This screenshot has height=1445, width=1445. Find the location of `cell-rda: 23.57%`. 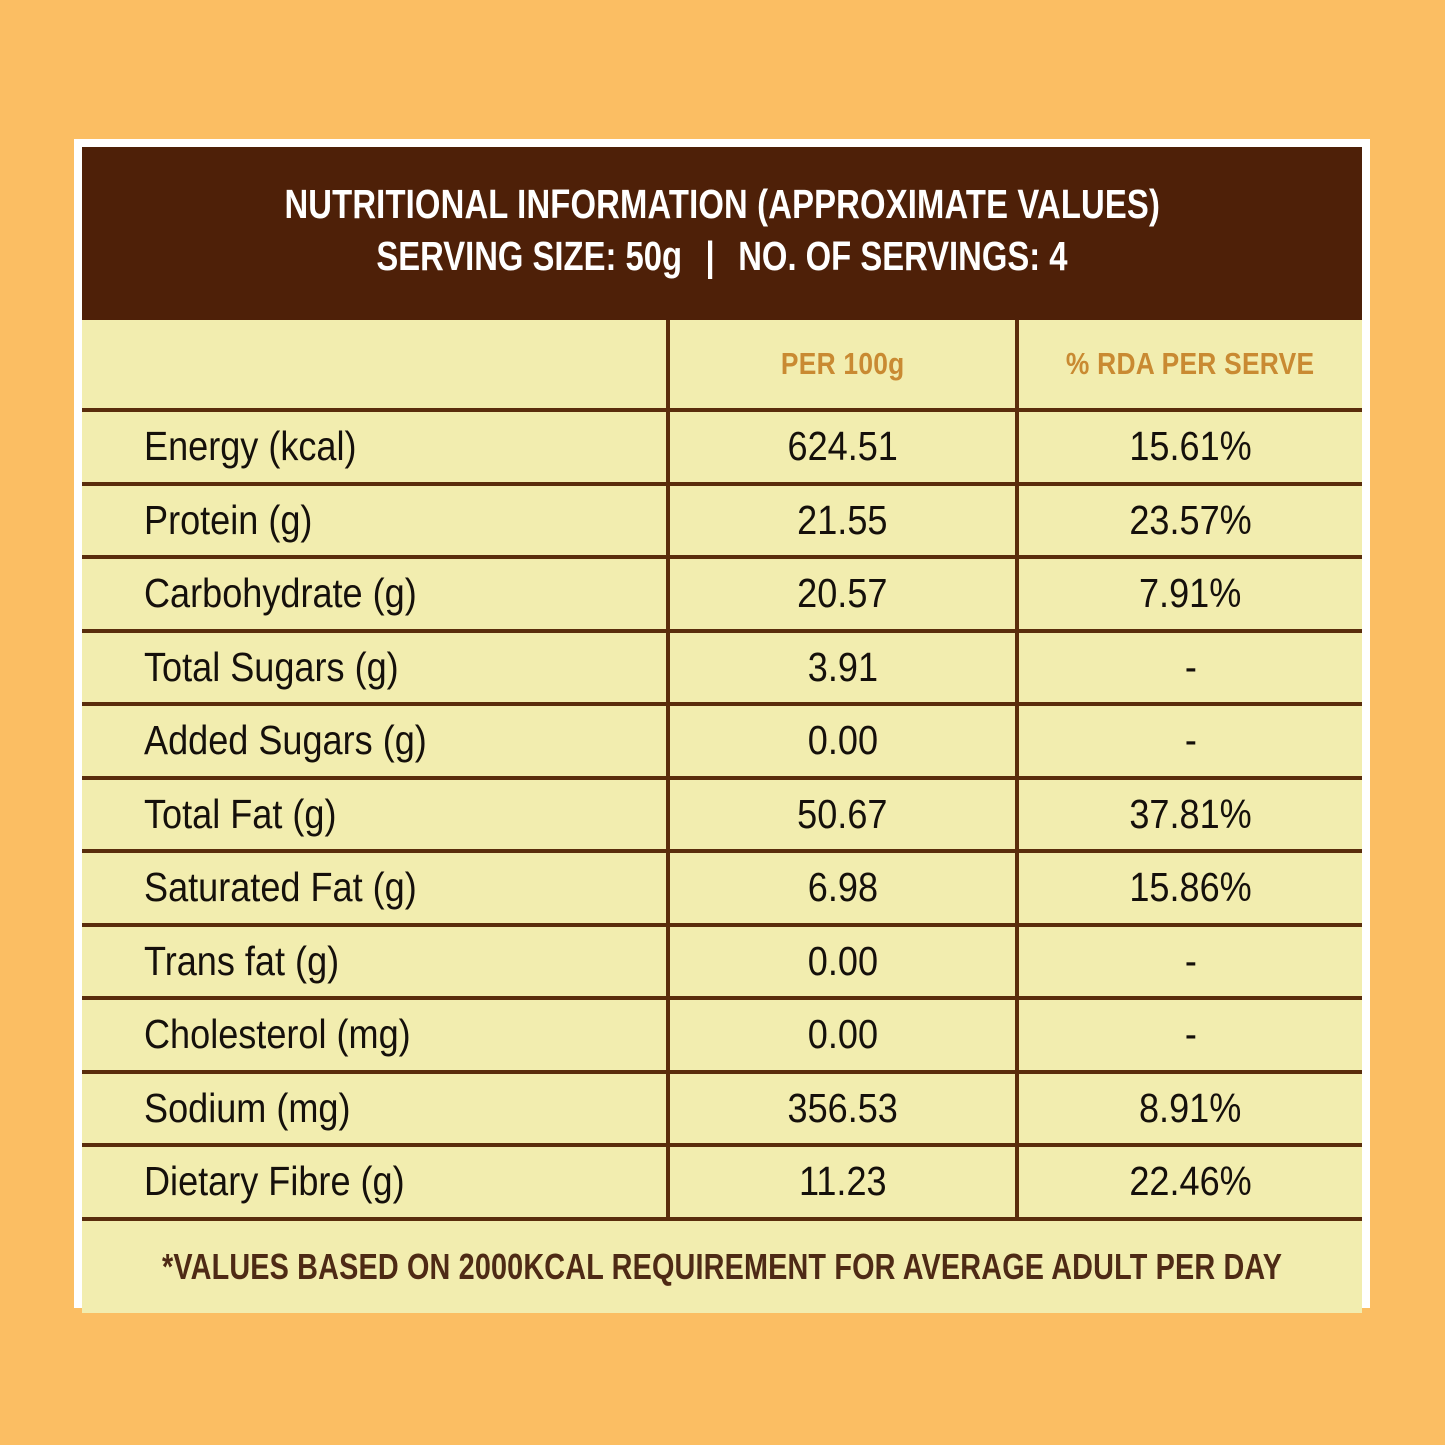

cell-rda: 23.57% is located at coordinates (1190, 521).